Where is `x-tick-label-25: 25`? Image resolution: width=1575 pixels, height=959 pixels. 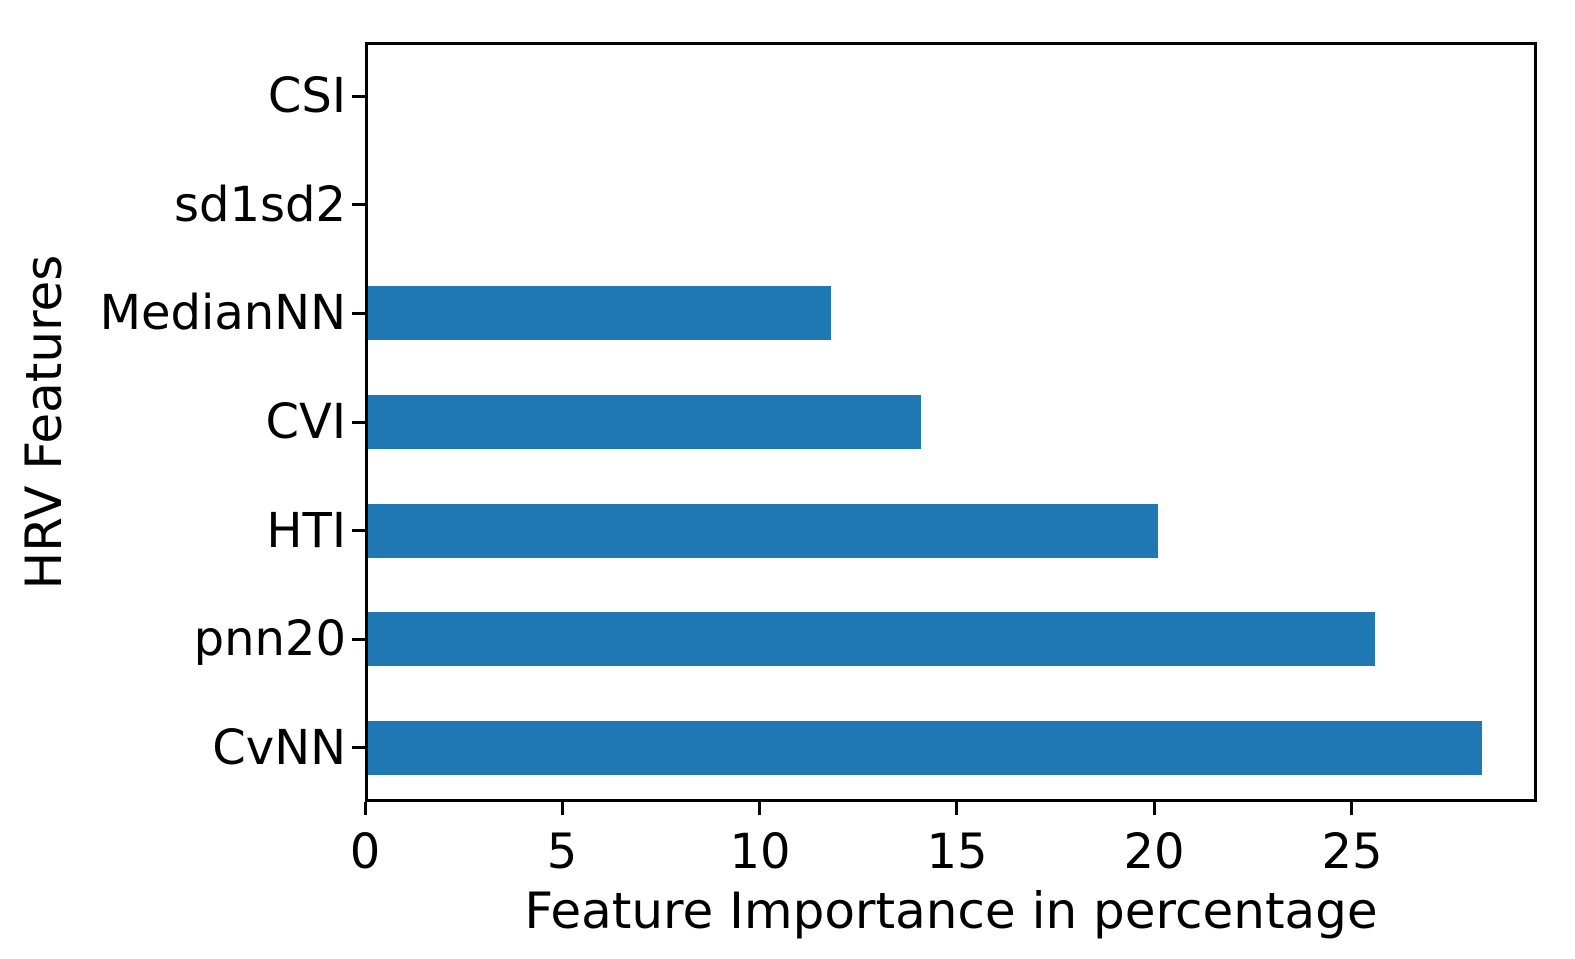
x-tick-label-25: 25 is located at coordinates (1352, 852).